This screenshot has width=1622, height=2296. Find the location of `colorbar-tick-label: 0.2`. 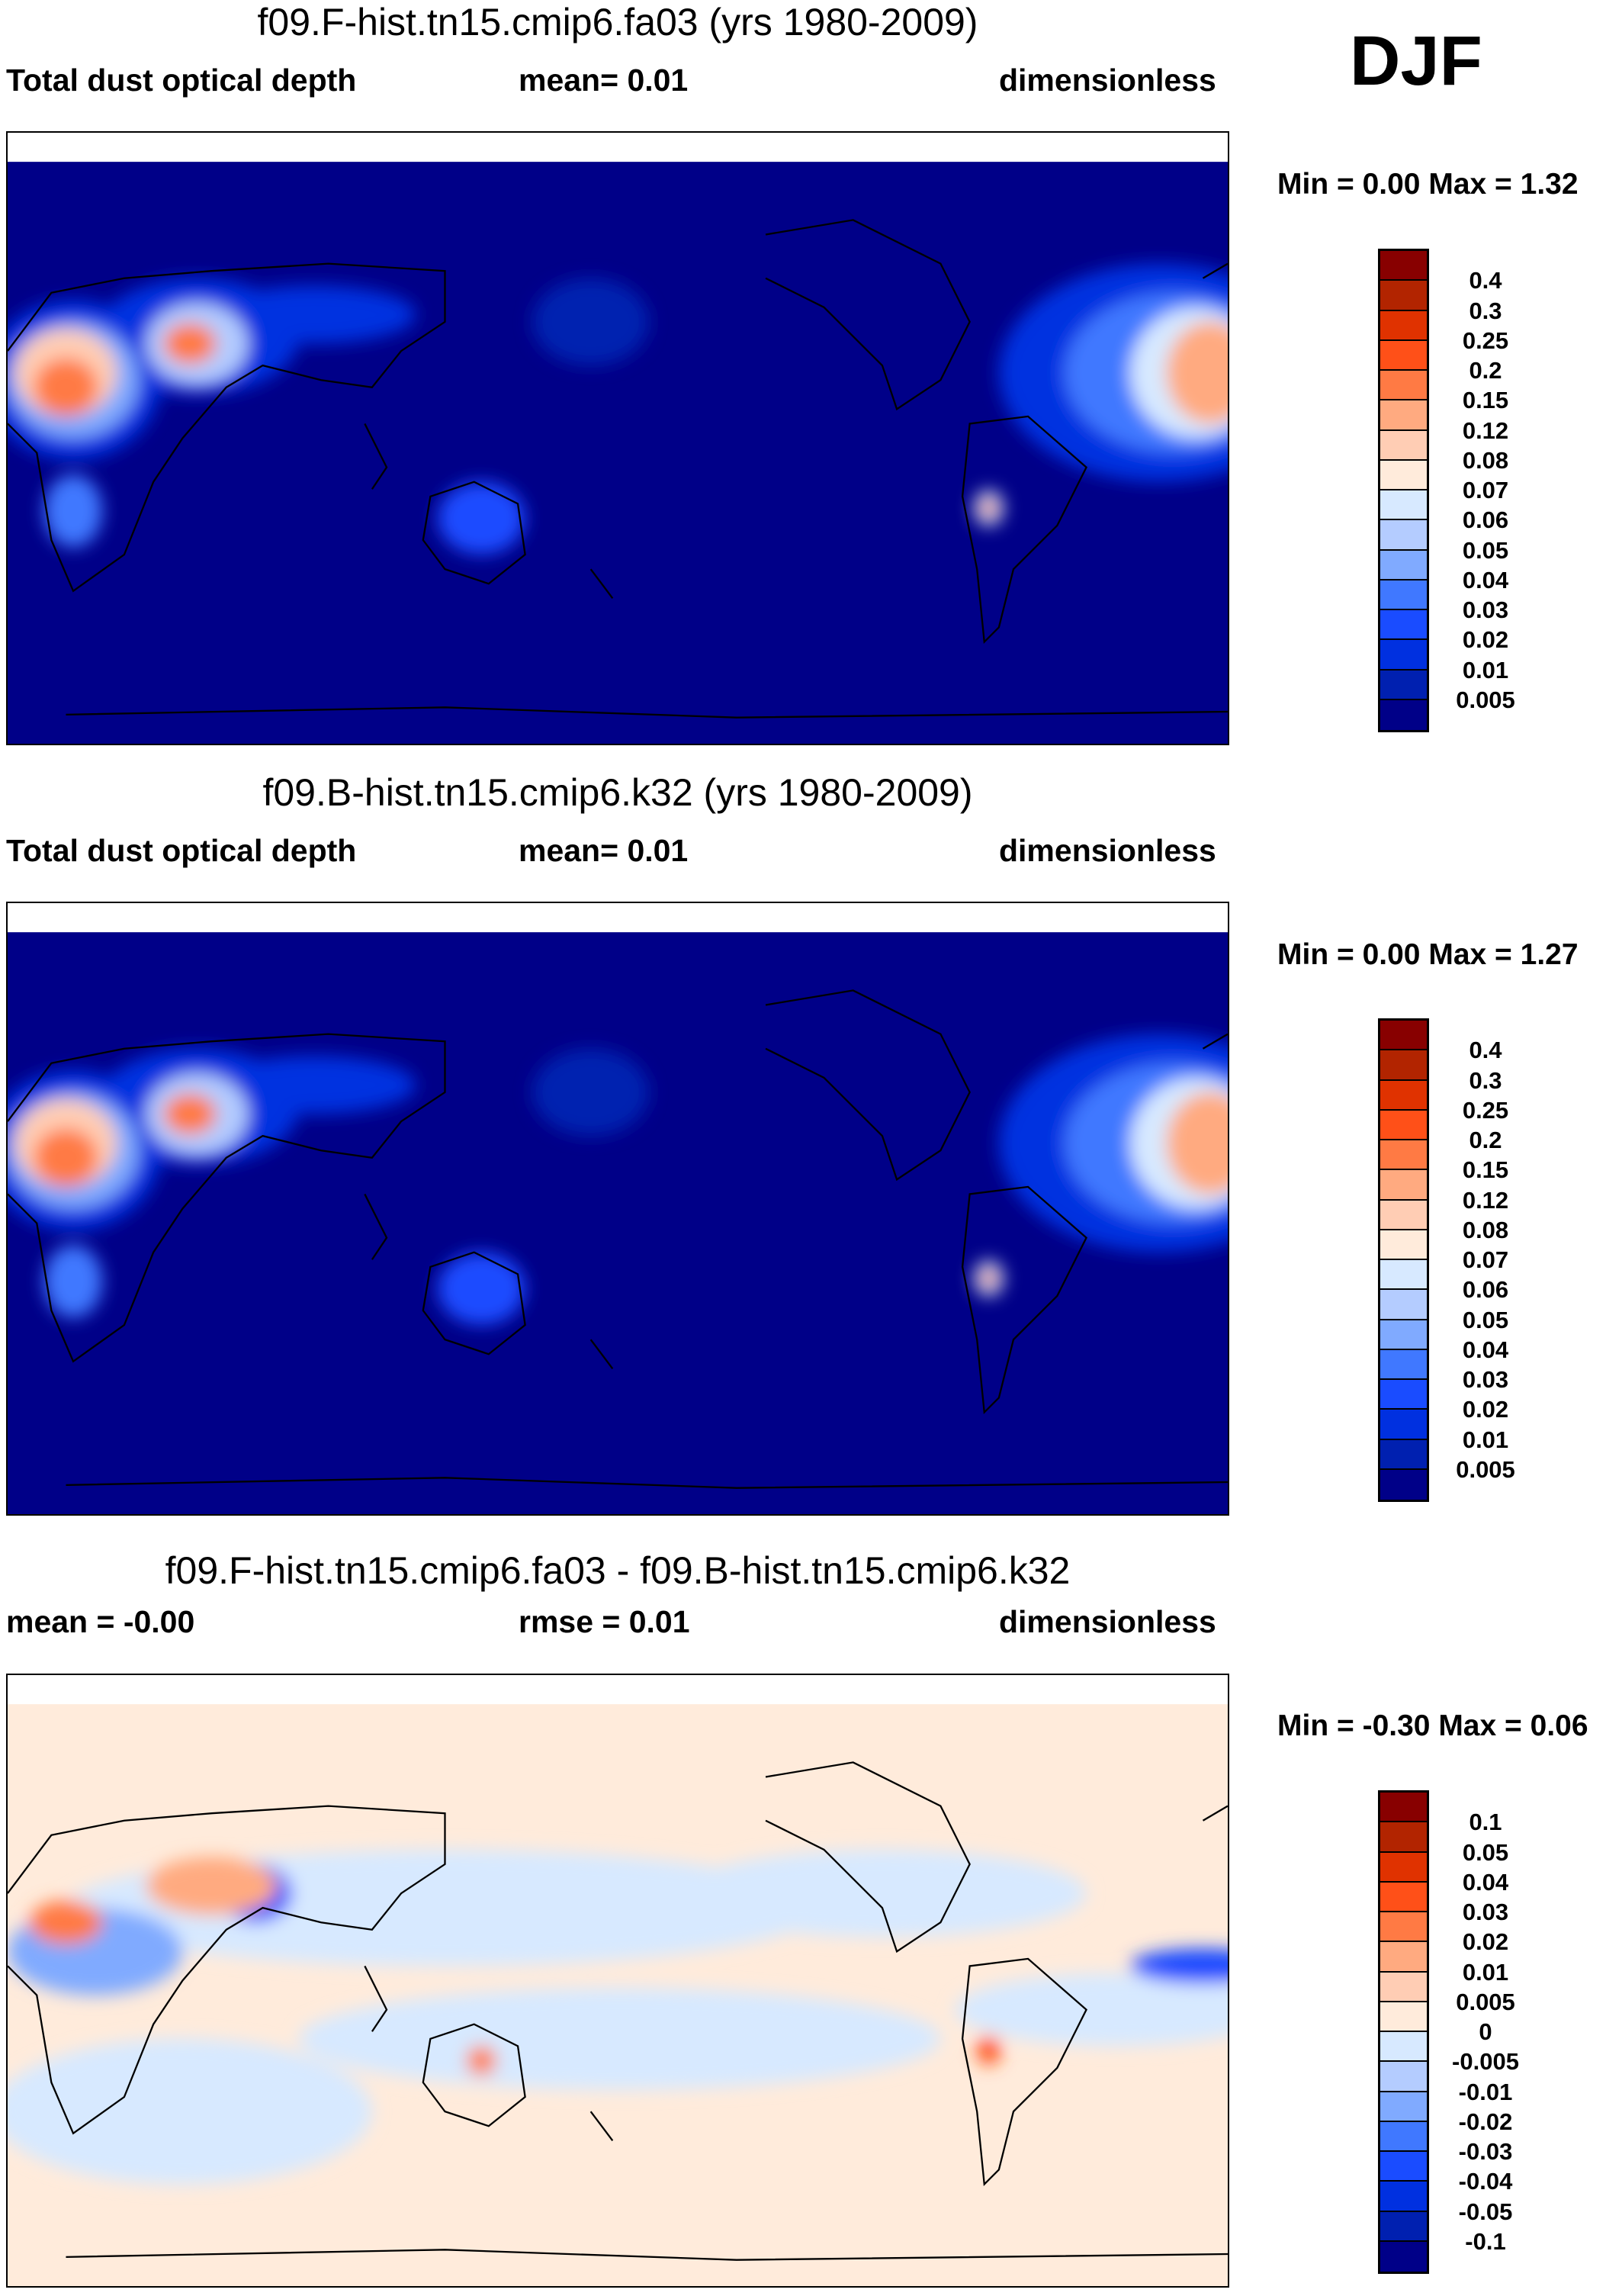

colorbar-tick-label: 0.2 is located at coordinates (1486, 371).